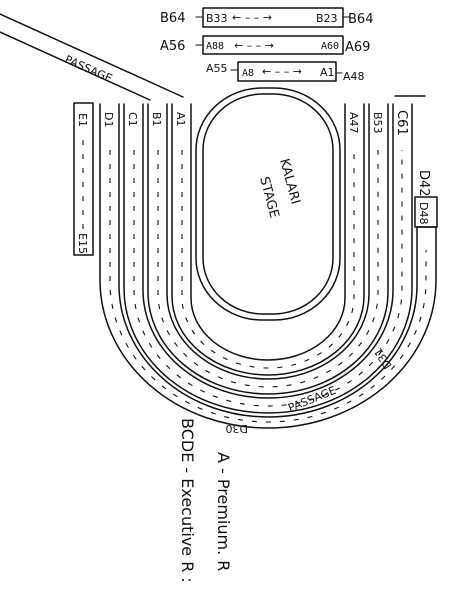 This screenshot has width=461, height=594. I want to click on label-a55: A55, so click(217, 68).